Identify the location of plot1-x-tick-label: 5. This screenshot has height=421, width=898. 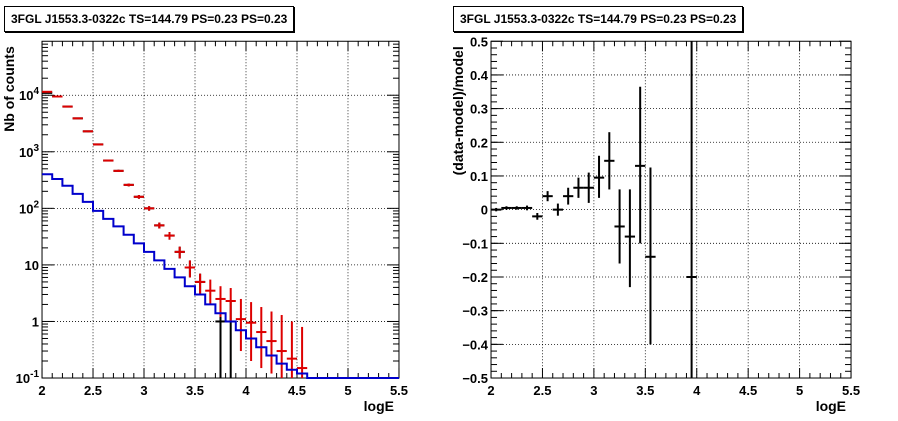
(347, 390).